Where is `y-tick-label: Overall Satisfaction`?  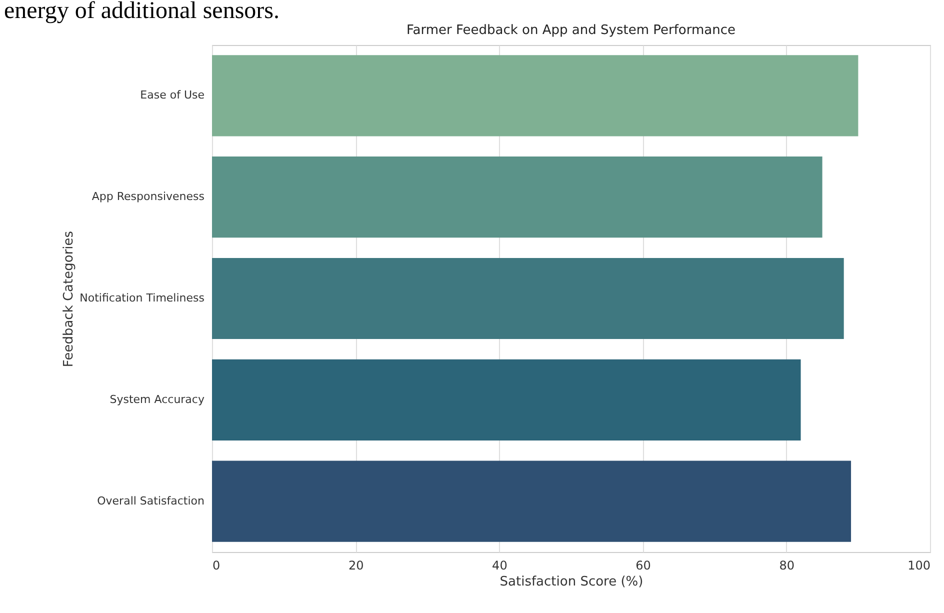
y-tick-label: Overall Satisfaction is located at coordinates (151, 501).